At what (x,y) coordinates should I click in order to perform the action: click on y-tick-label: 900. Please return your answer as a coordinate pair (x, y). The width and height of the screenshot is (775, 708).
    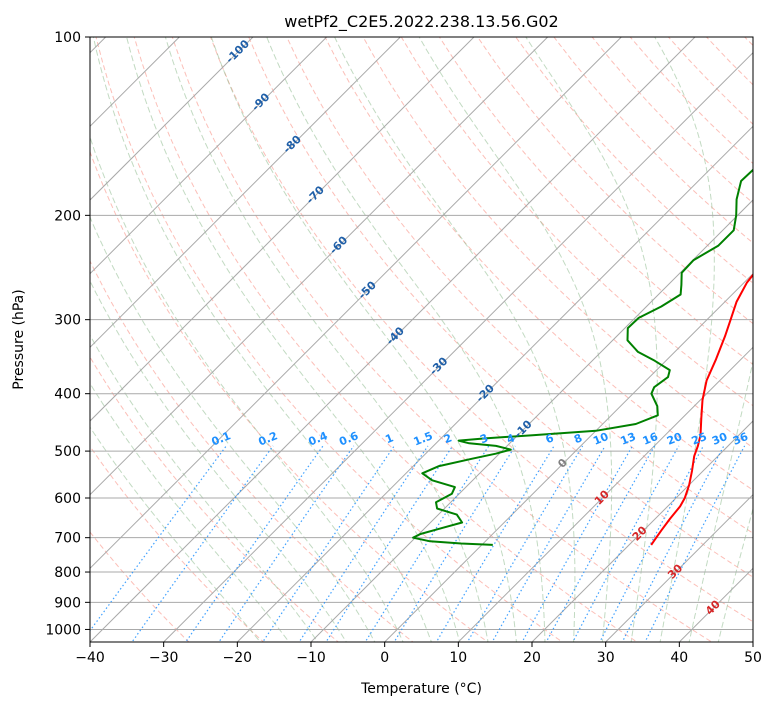
    Looking at the image, I should click on (67, 603).